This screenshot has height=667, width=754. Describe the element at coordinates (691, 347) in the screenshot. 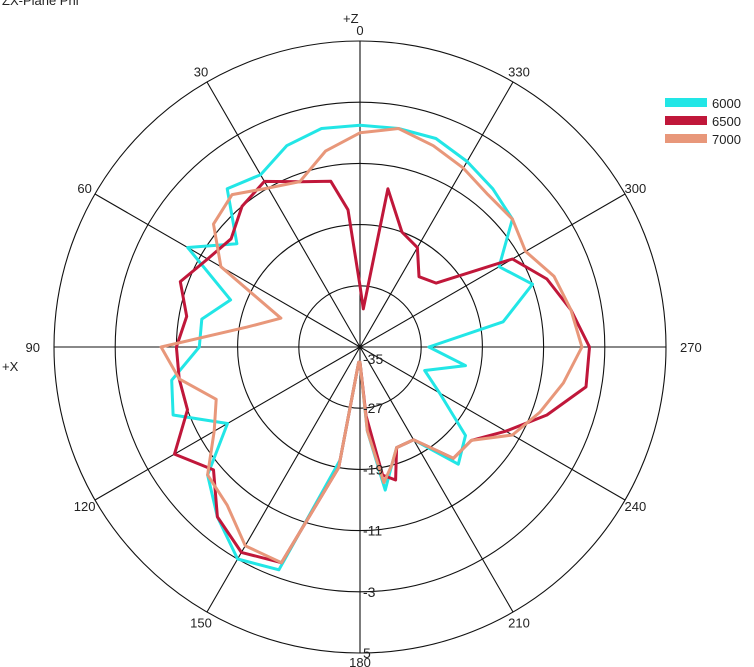

I see `angle-tick-label: 270` at that location.